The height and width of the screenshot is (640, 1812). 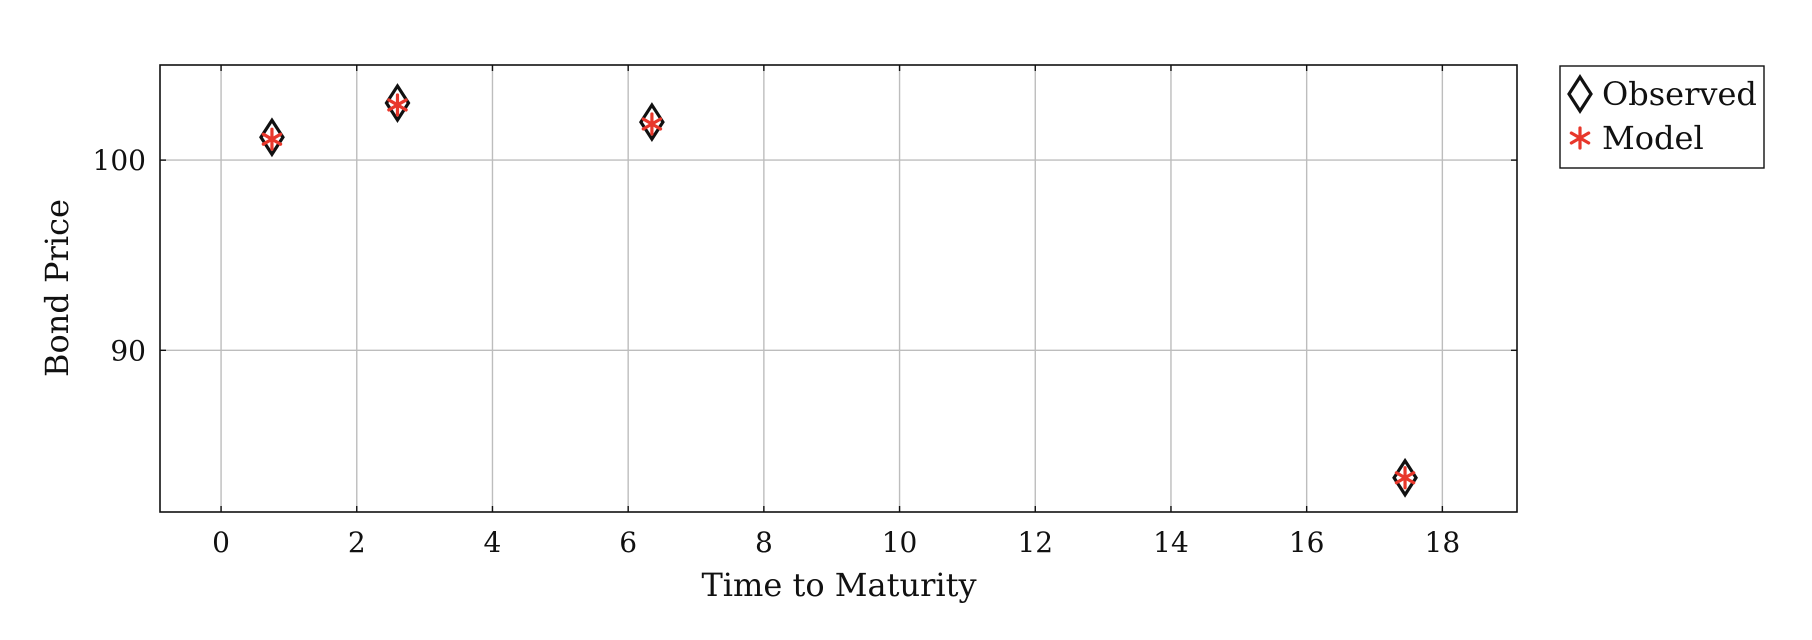 I want to click on x-axis-label: Time to Maturity, so click(x=838, y=585).